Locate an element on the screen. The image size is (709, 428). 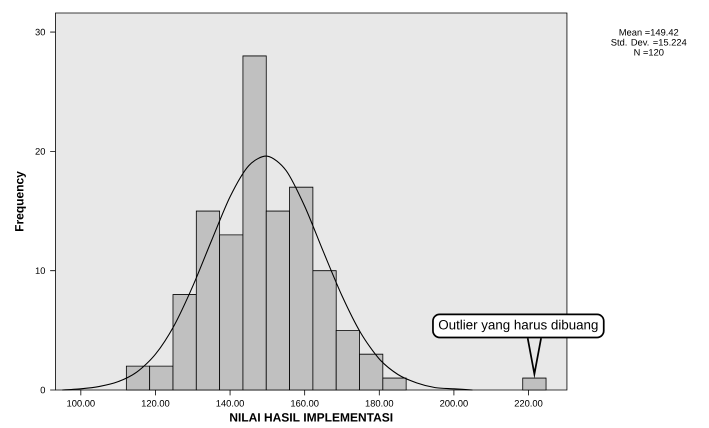
x-tick-label: 220.00 is located at coordinates (528, 403).